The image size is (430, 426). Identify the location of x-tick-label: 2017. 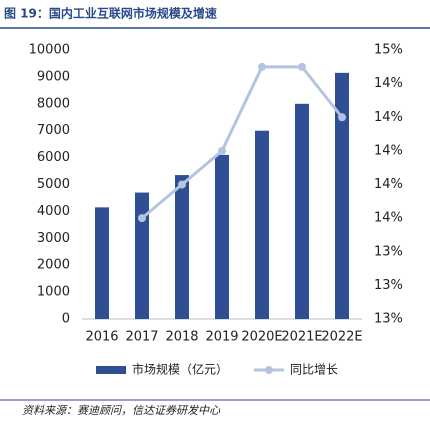
(141, 337).